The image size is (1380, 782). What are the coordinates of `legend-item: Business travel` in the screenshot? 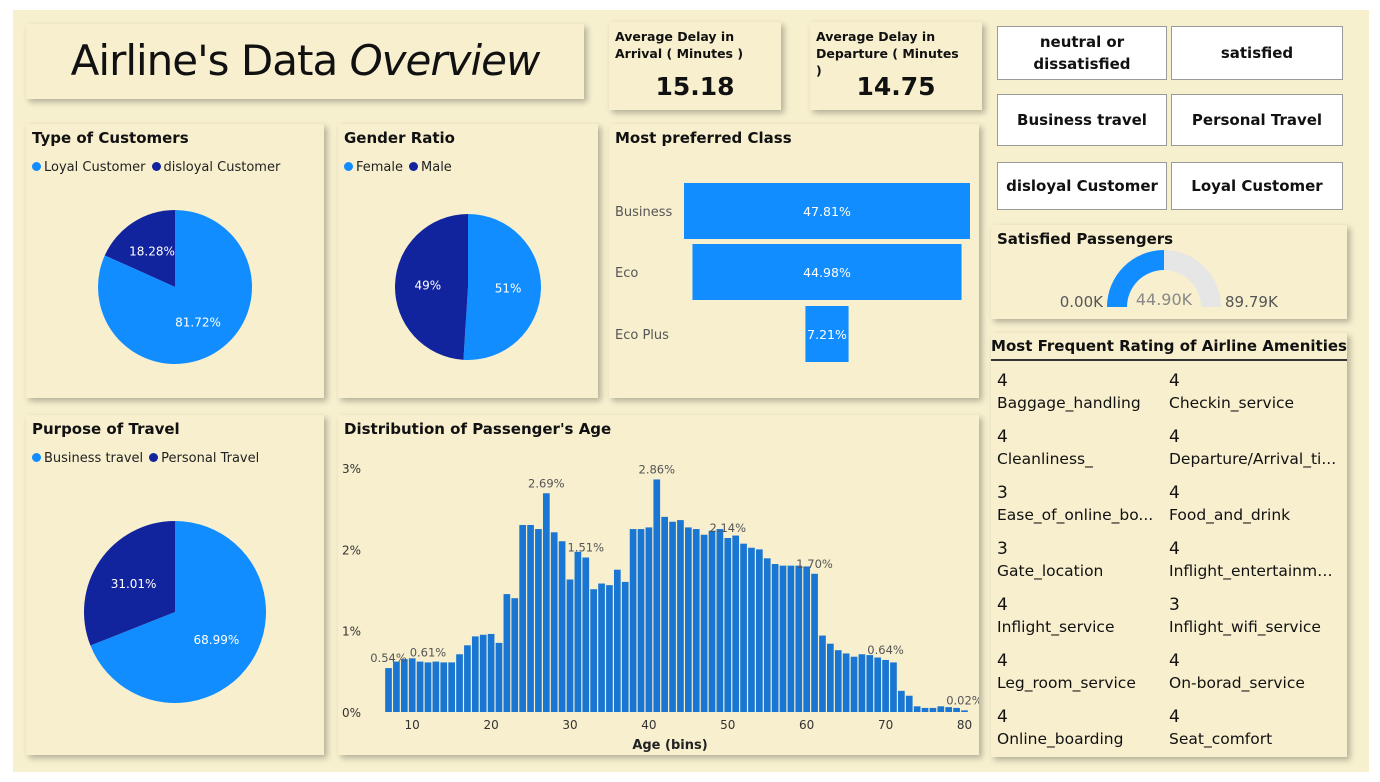 It's located at (87, 458).